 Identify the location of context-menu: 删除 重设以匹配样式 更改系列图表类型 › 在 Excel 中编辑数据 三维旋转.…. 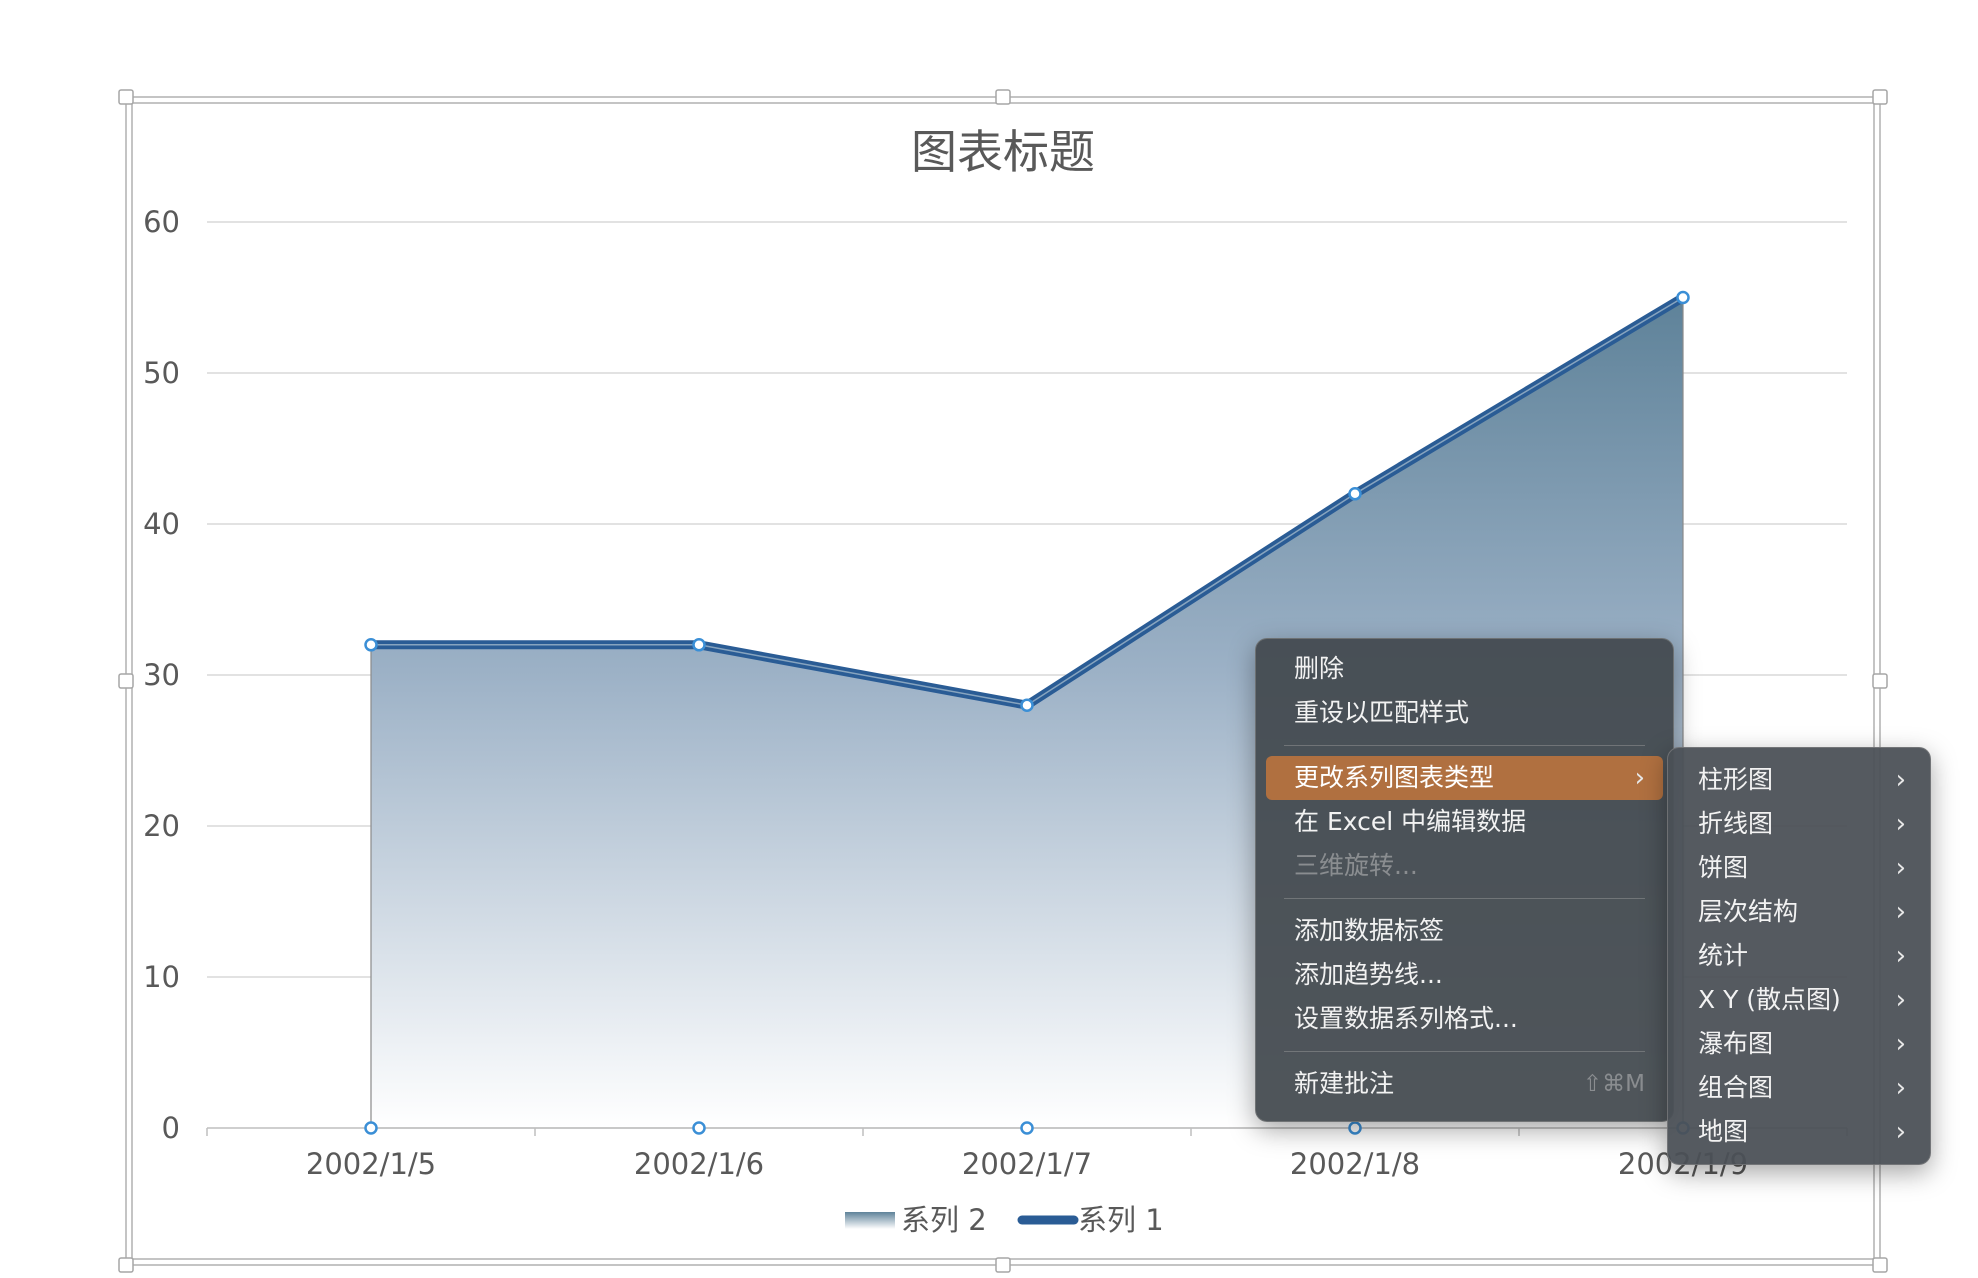
(1464, 880).